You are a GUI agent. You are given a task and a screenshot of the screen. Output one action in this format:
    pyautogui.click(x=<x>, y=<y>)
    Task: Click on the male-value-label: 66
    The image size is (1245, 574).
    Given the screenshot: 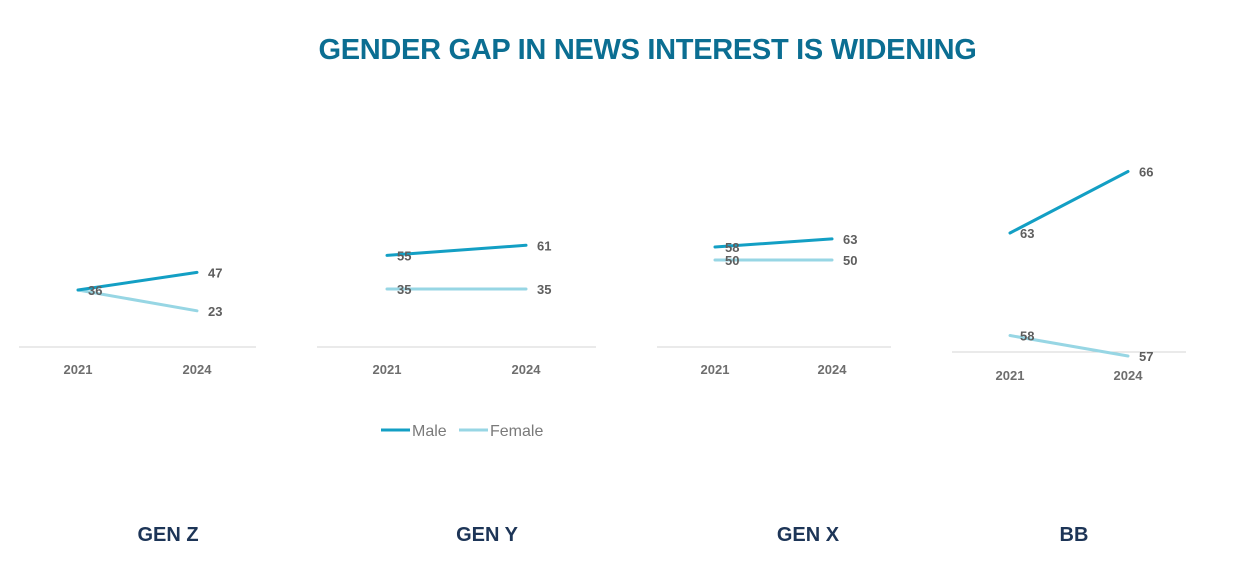 What is the action you would take?
    pyautogui.click(x=1146, y=172)
    